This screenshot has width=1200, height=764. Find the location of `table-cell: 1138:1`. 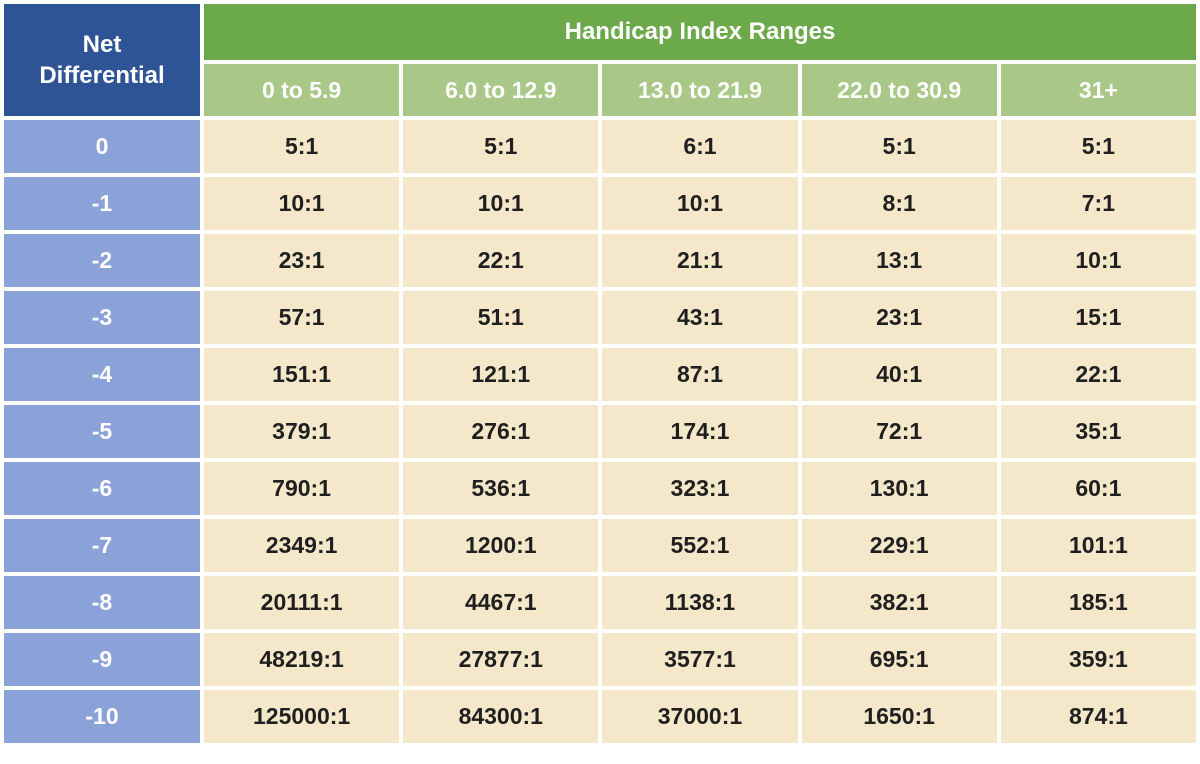

table-cell: 1138:1 is located at coordinates (700, 602).